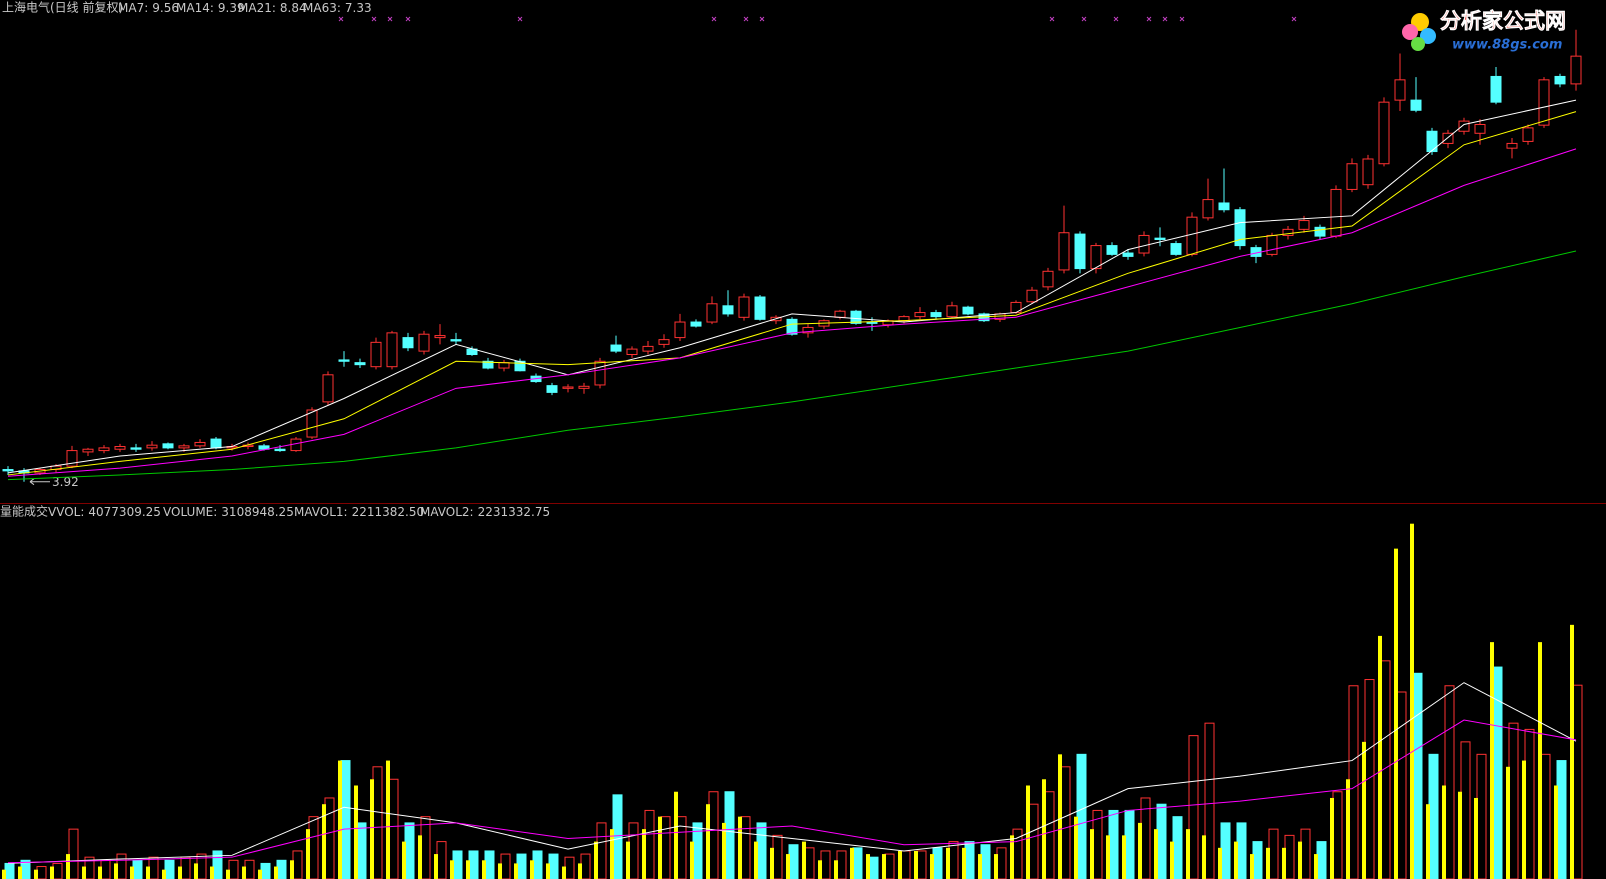  Describe the element at coordinates (62, 7) in the screenshot. I see `chart-title: 上海电气(日线 前复权)` at that location.